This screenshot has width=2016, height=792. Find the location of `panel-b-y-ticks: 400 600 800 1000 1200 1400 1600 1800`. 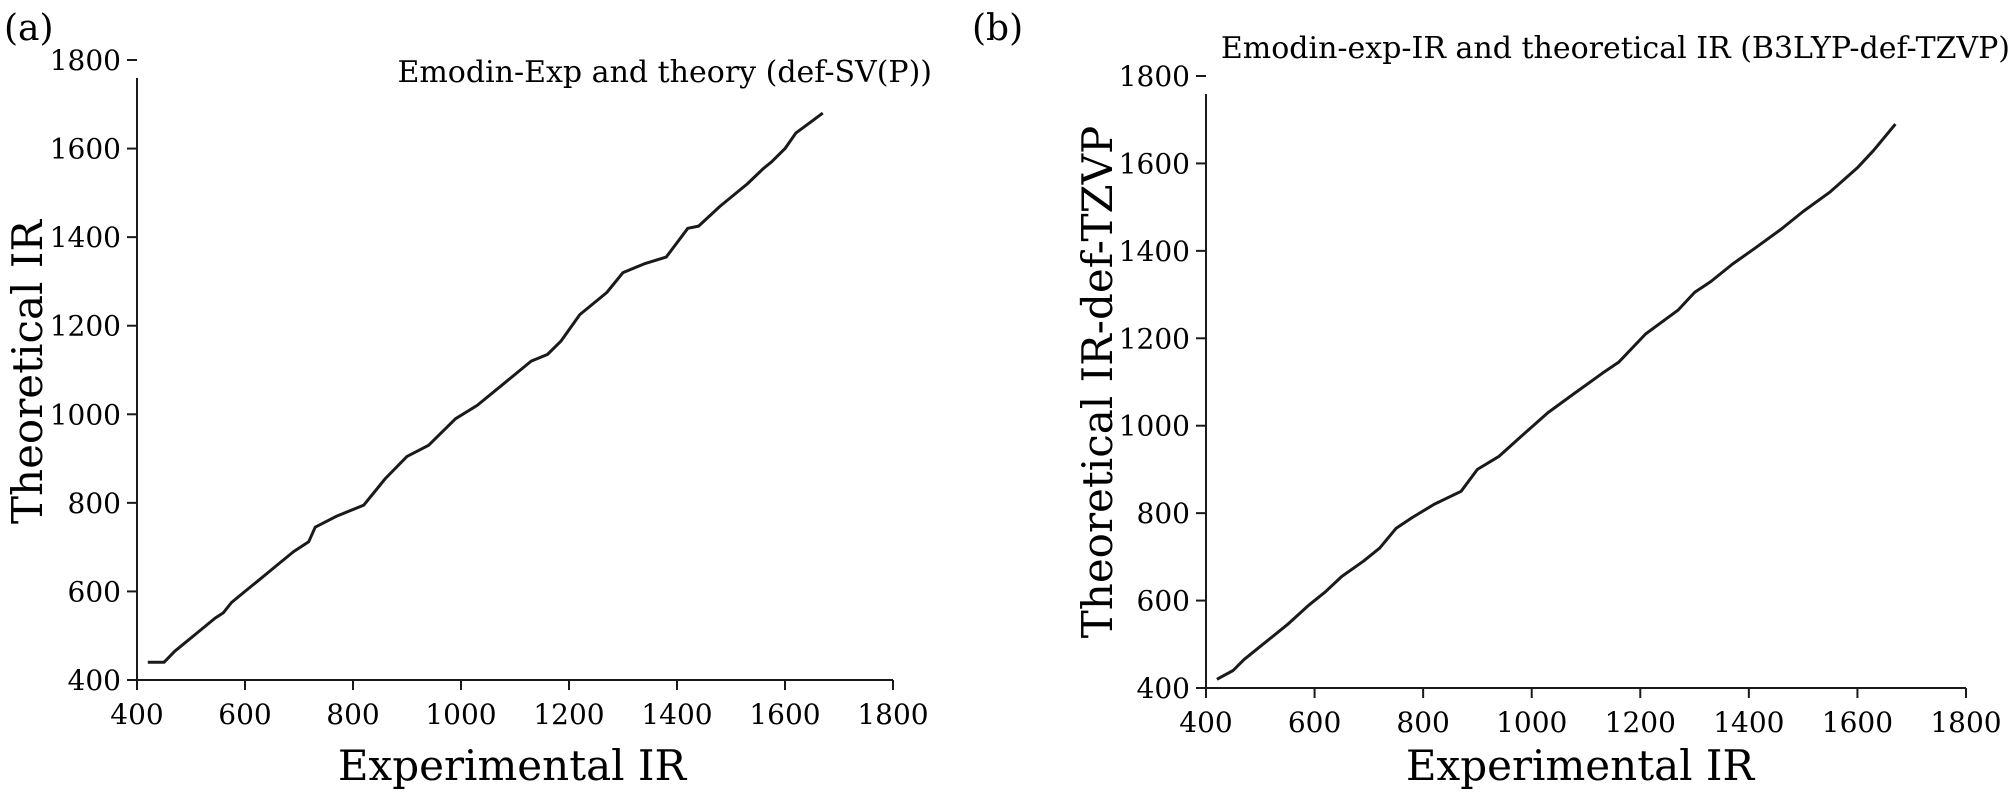

panel-b-y-ticks: 400 600 800 1000 1200 1400 1600 1800 is located at coordinates (1162, 382).